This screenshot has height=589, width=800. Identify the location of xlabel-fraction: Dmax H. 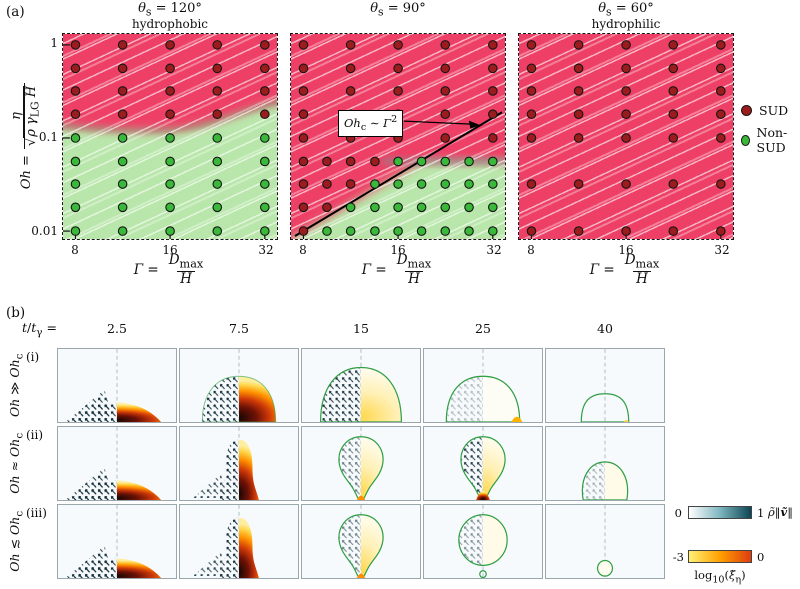
(642, 269).